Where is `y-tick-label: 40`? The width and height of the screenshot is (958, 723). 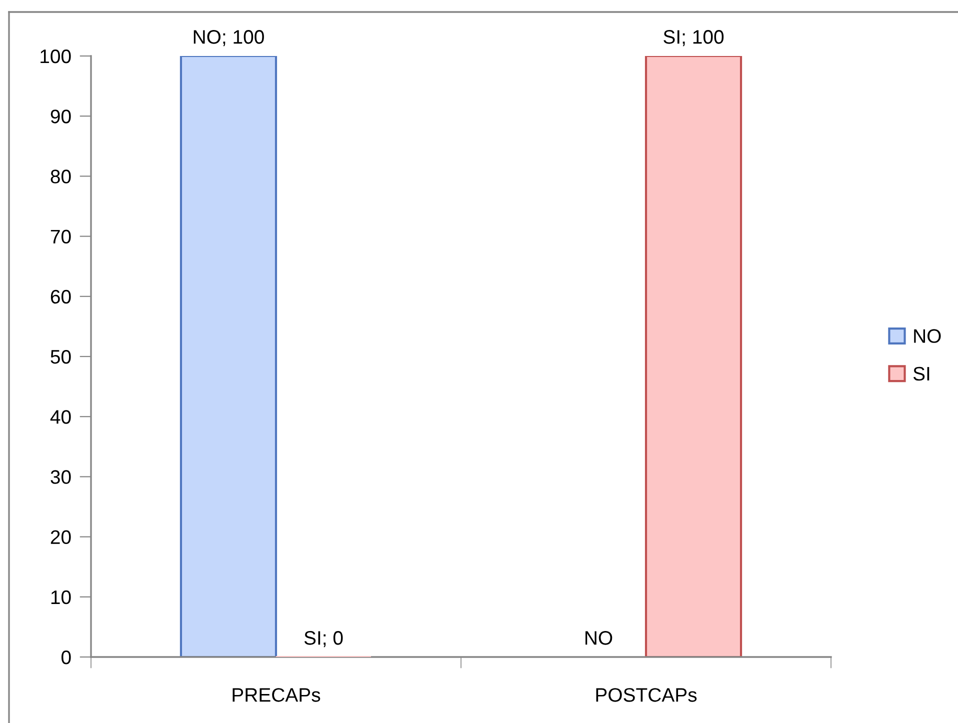
y-tick-label: 40 is located at coordinates (60, 417).